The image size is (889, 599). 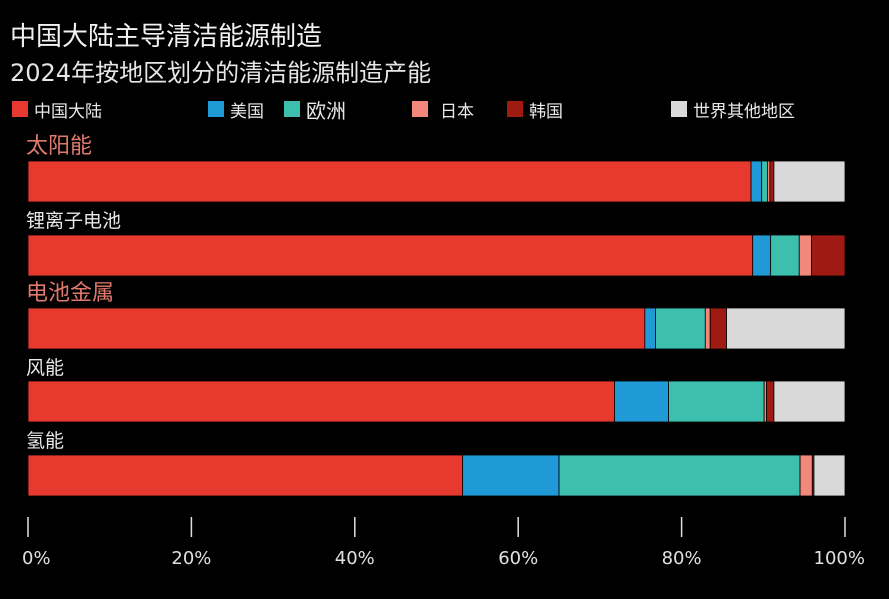 I want to click on legend-item-japan: 日本, so click(x=443, y=110).